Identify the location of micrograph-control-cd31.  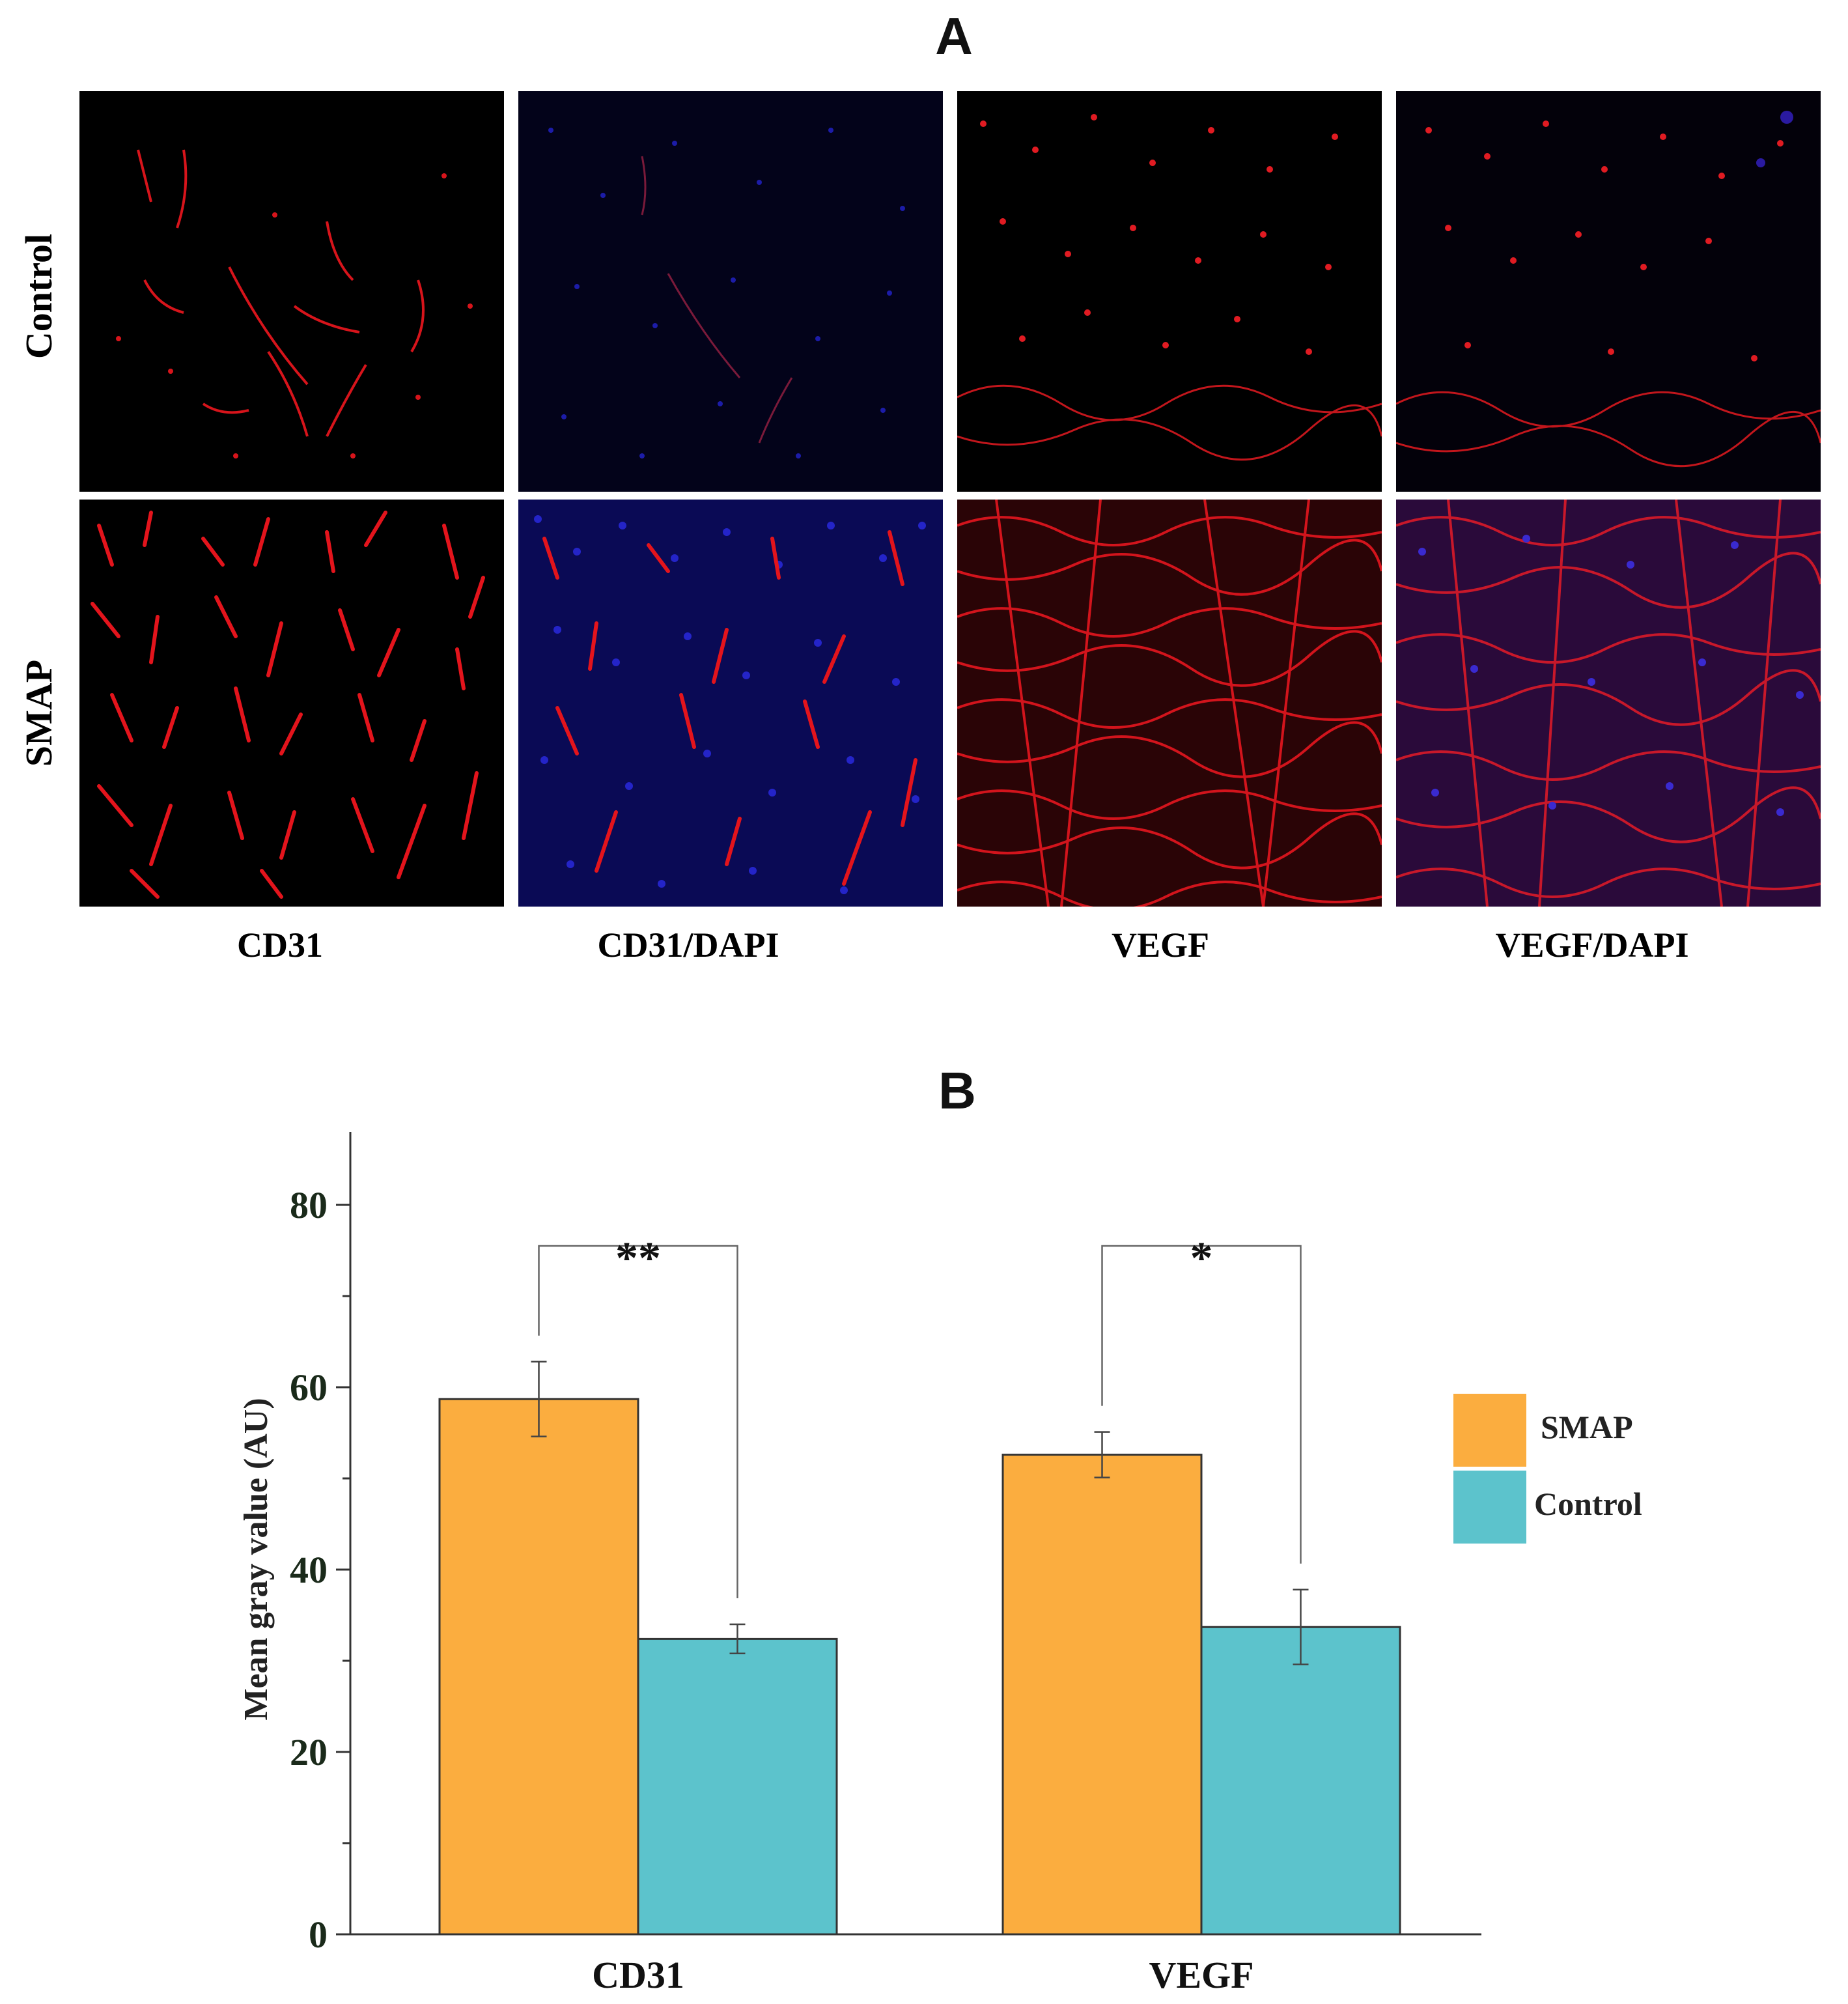
(292, 291).